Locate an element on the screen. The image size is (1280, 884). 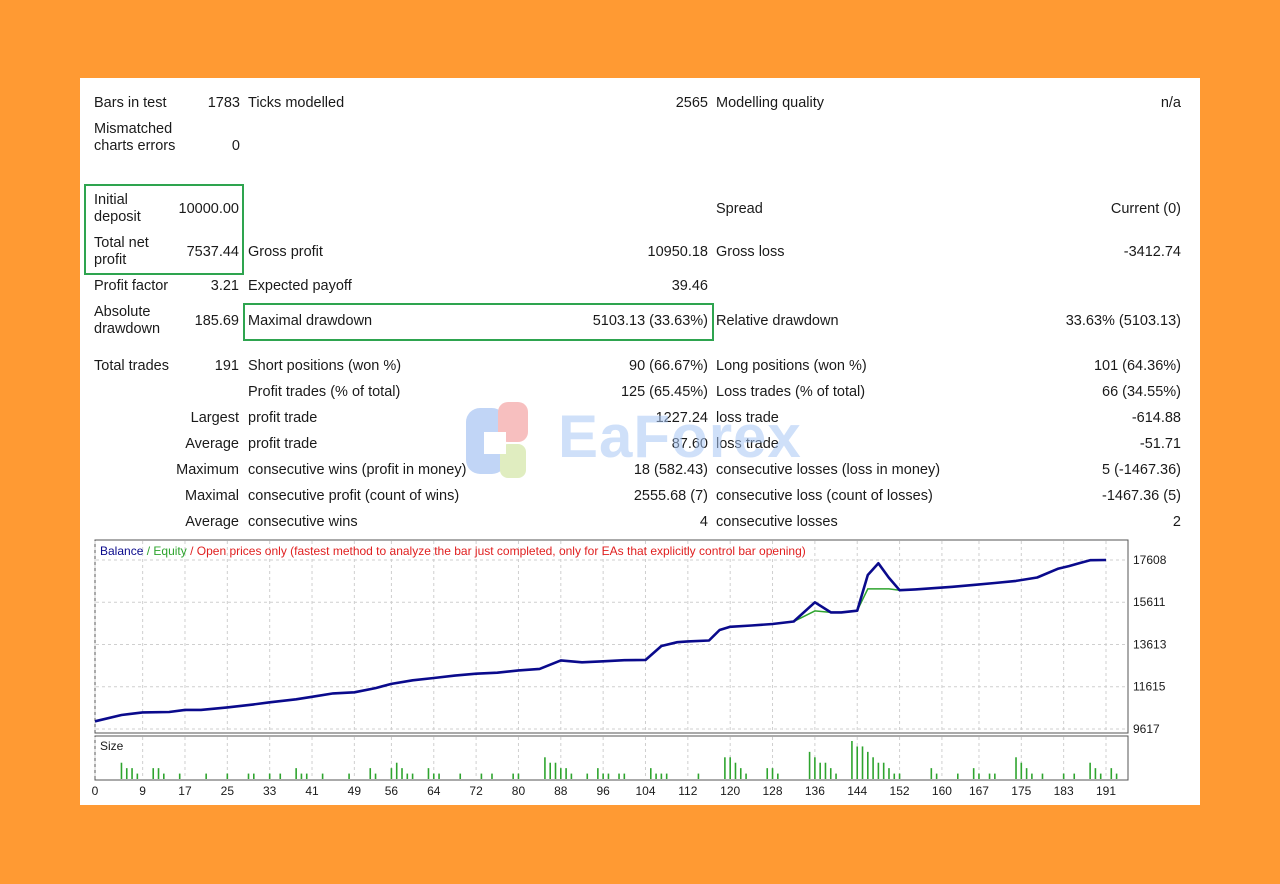
profit-trades-value: 125 (65.45%) is located at coordinates (664, 392).